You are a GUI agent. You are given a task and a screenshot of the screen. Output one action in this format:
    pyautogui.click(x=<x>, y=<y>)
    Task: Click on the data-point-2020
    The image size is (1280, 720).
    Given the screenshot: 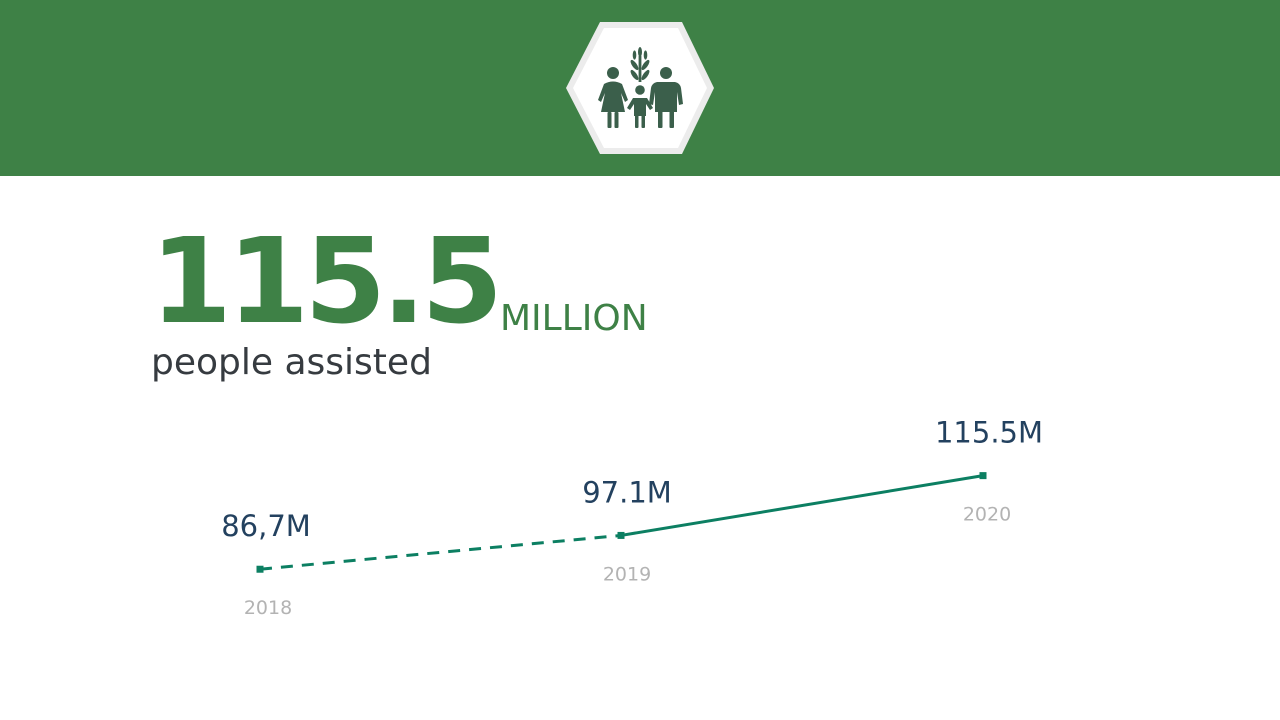 What is the action you would take?
    pyautogui.click(x=983, y=476)
    